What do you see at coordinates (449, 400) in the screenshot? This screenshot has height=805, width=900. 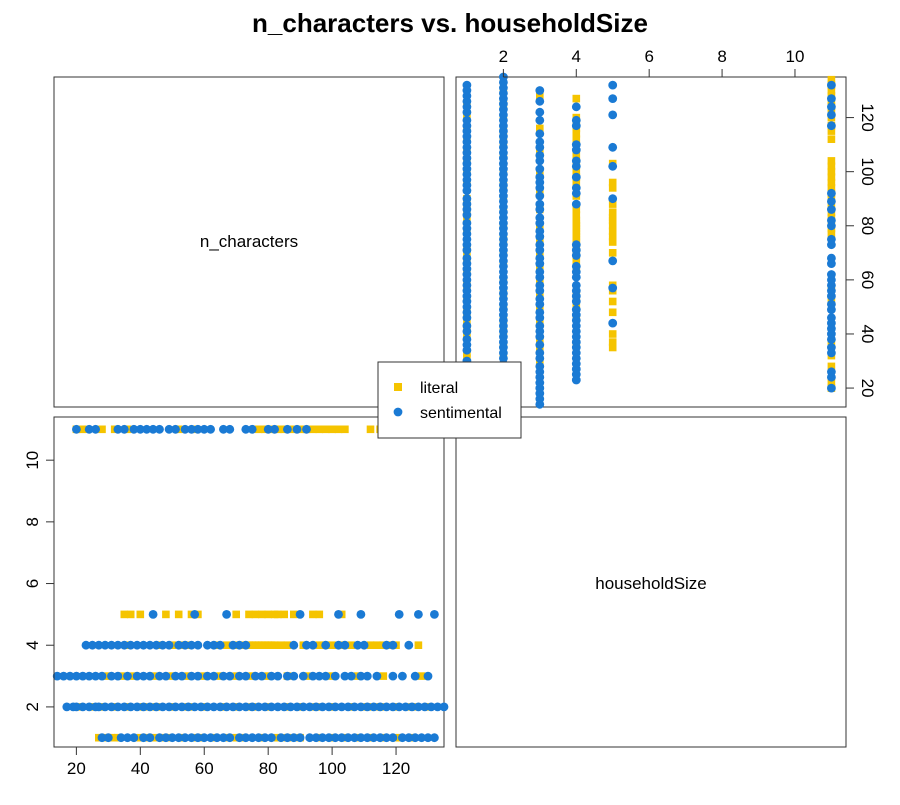 I see `legend-box` at bounding box center [449, 400].